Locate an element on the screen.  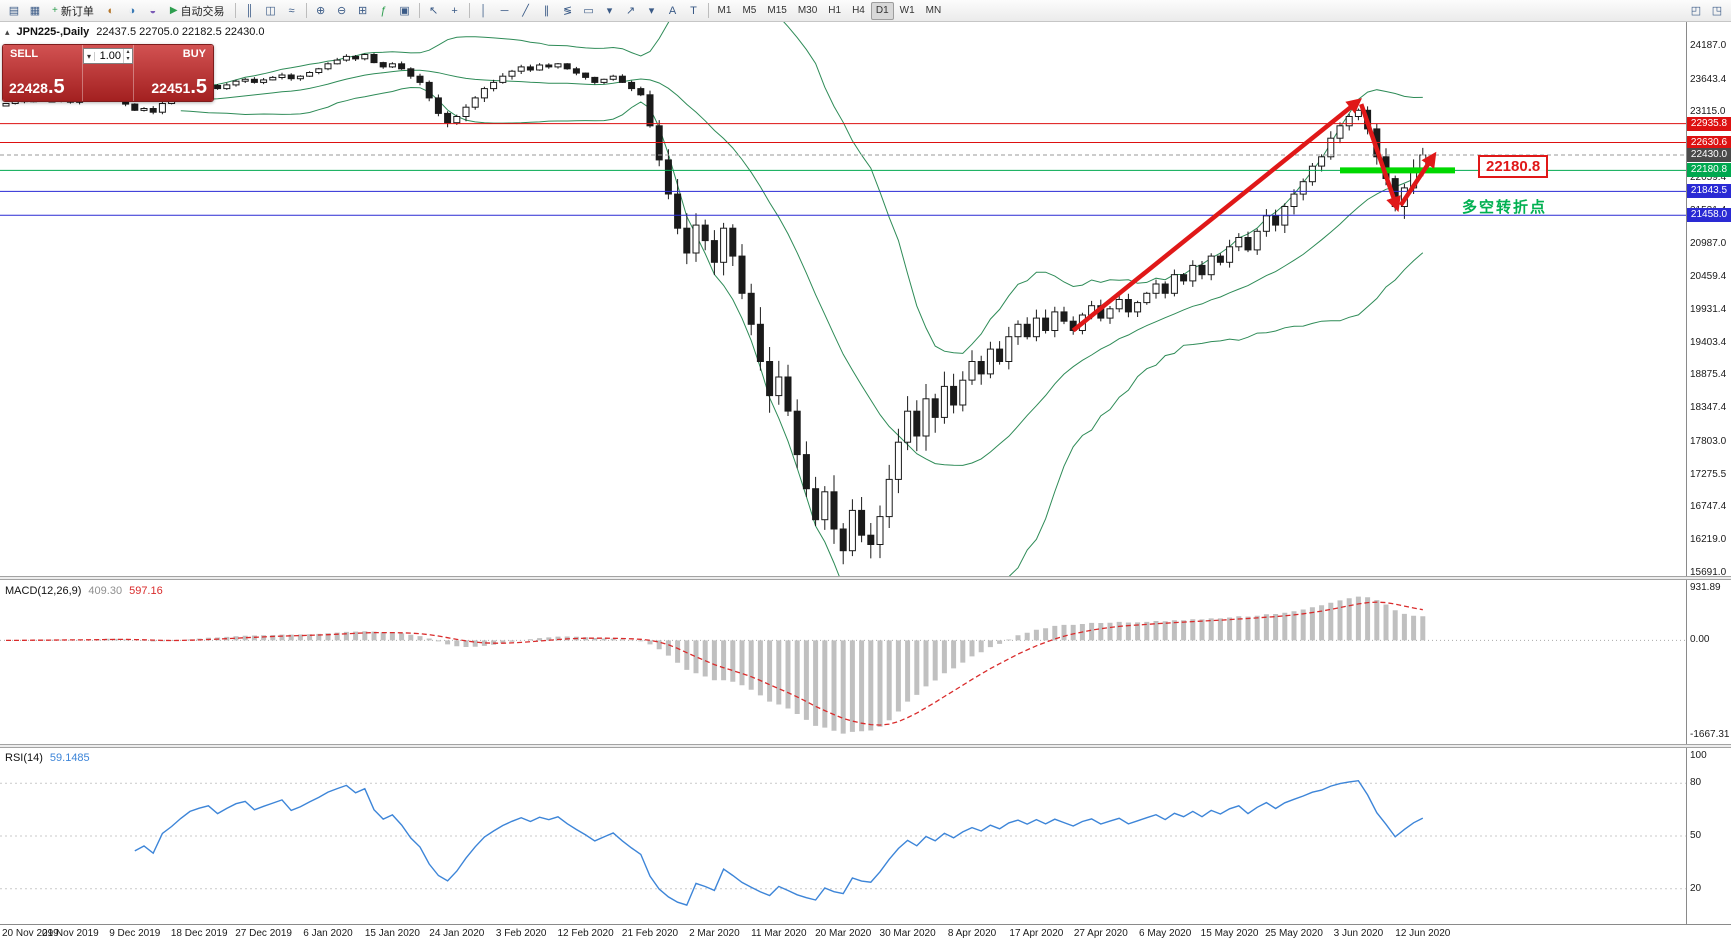
rsi-axis-label: 100 is located at coordinates (1698, 755).